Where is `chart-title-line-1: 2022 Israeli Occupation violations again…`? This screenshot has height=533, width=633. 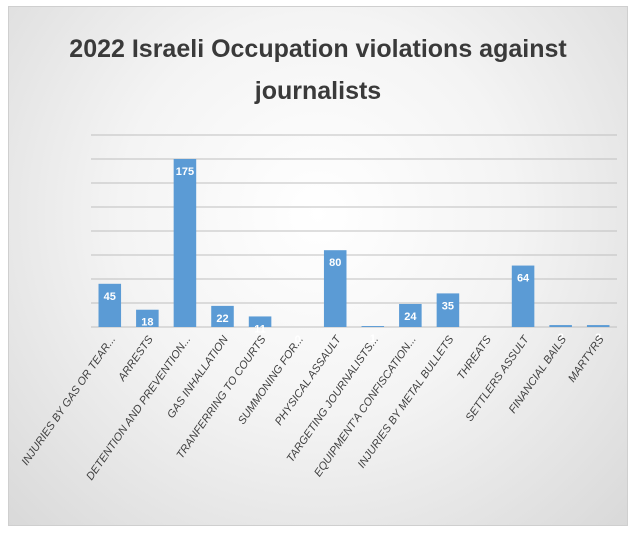 chart-title-line-1: 2022 Israeli Occupation violations again… is located at coordinates (318, 49).